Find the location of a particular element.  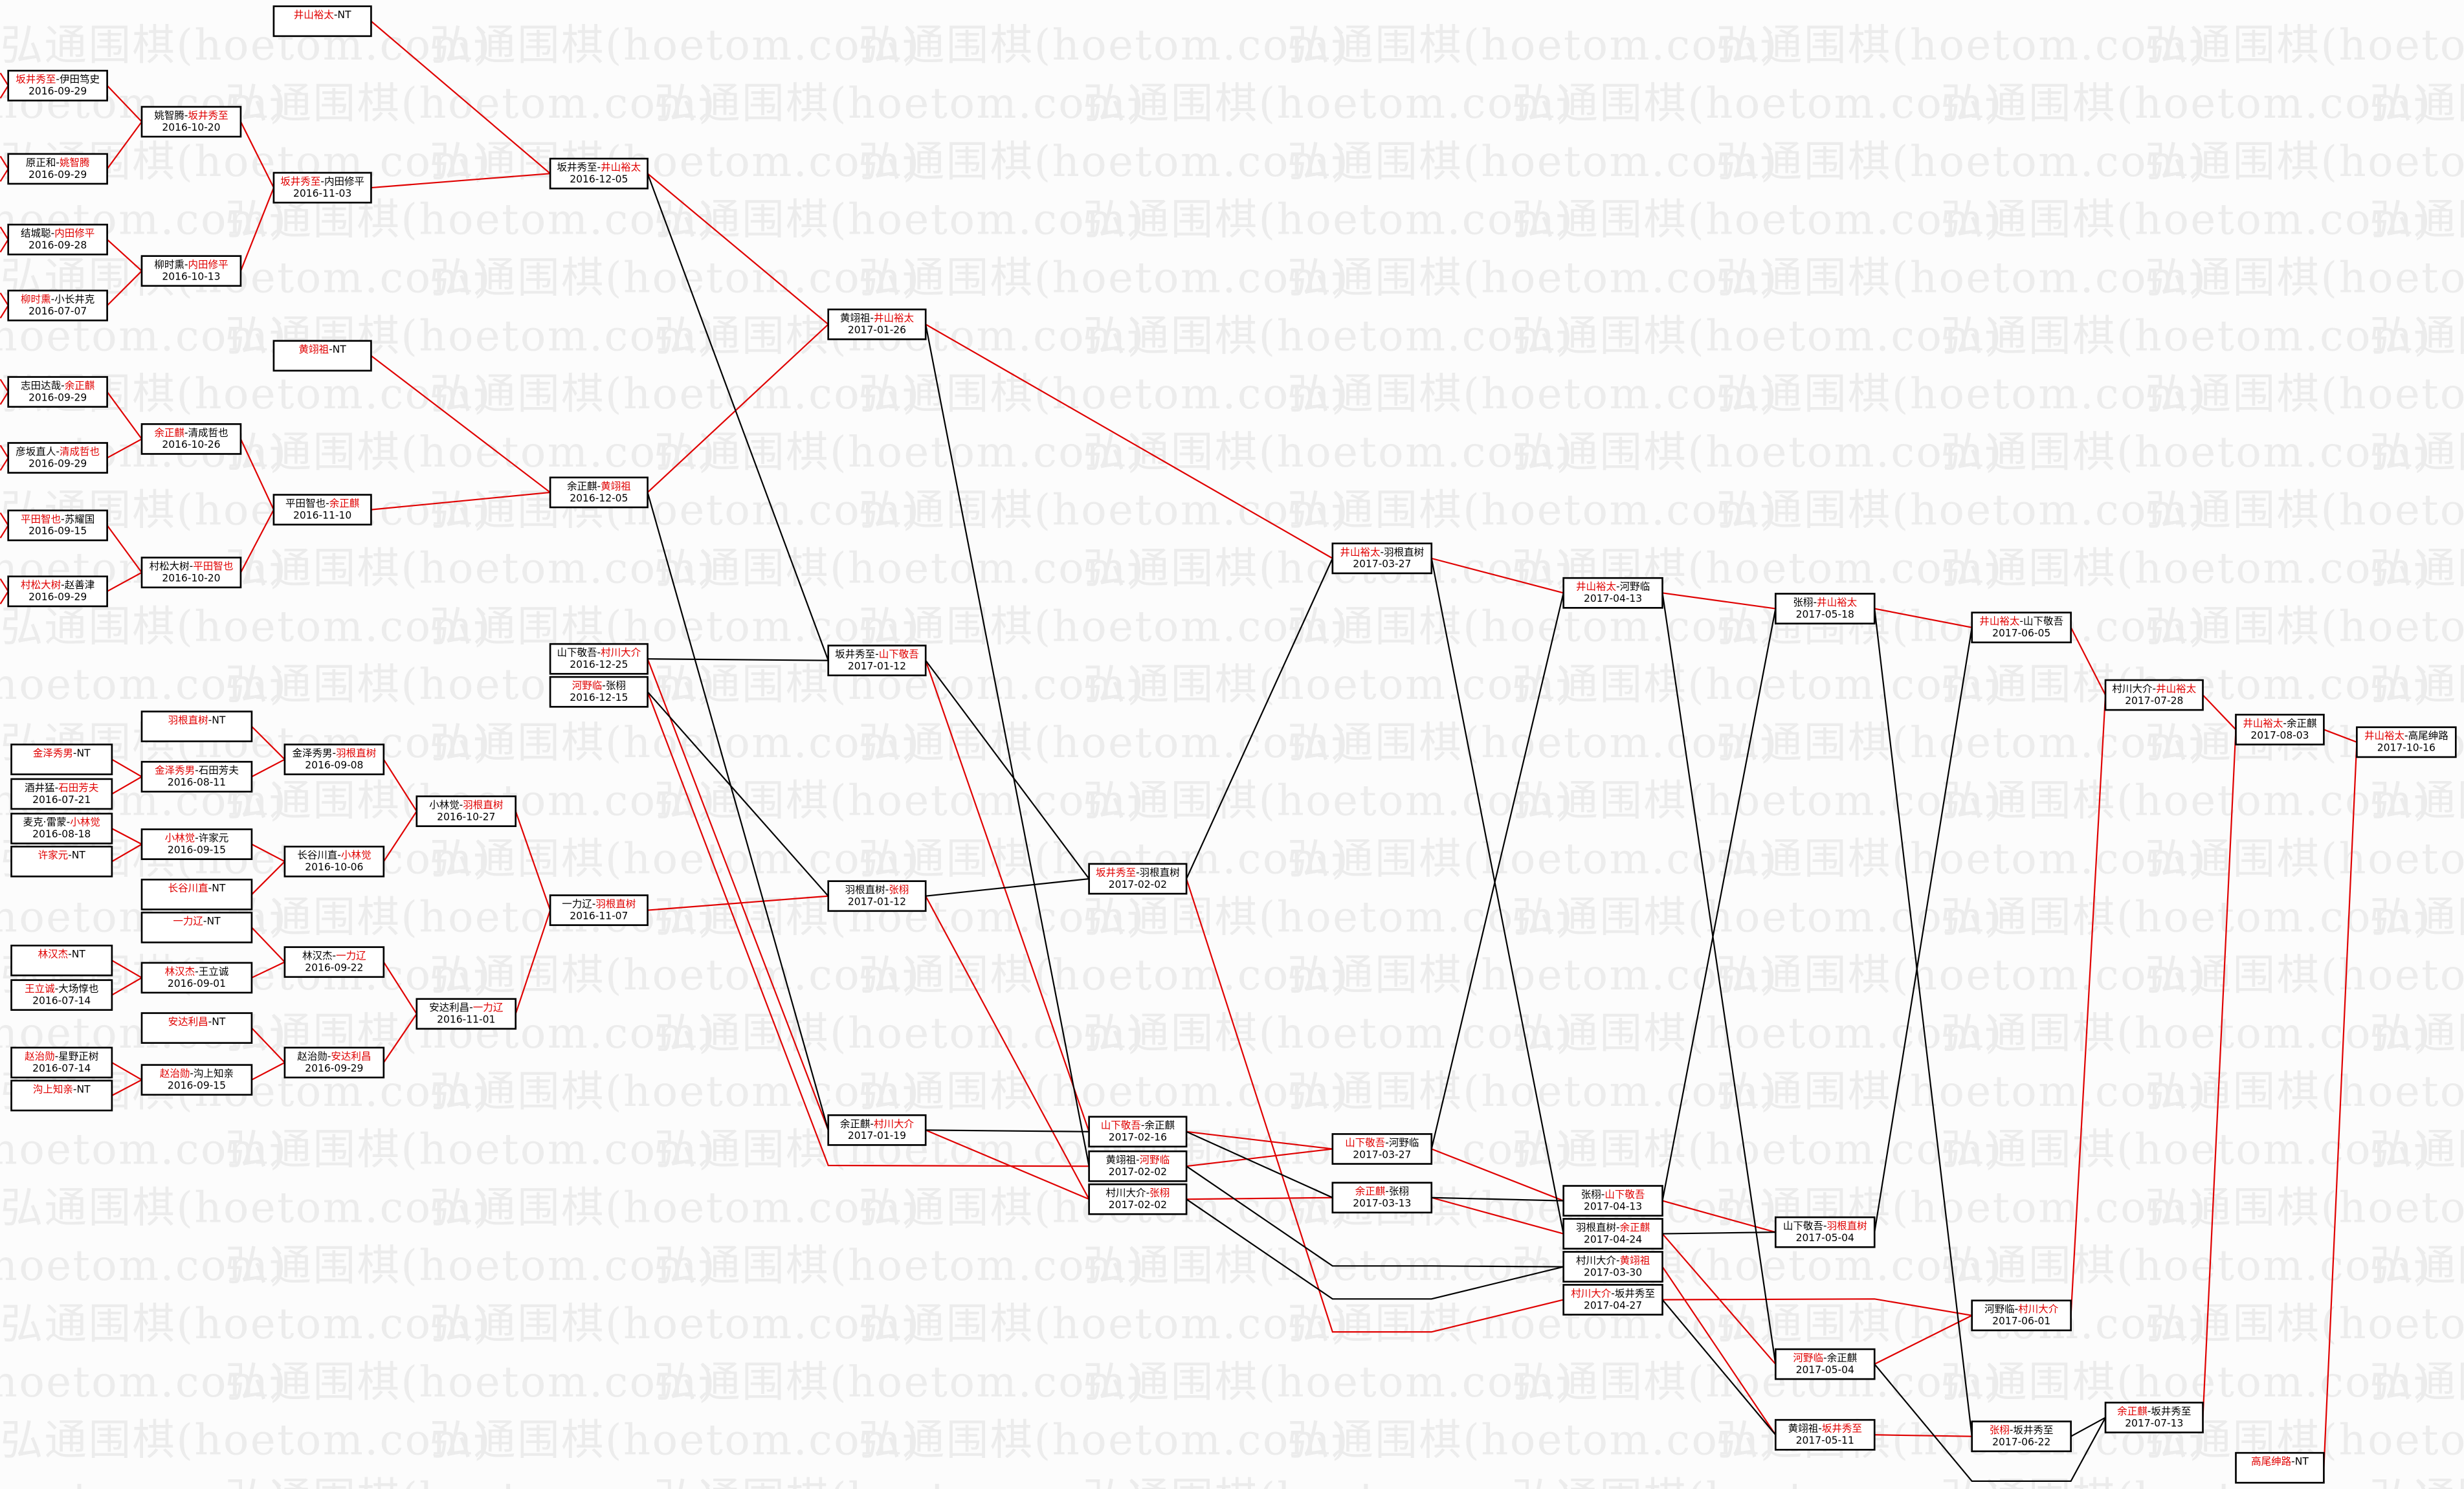

match-box-B5: 林汉杰-NT is located at coordinates (61, 960).